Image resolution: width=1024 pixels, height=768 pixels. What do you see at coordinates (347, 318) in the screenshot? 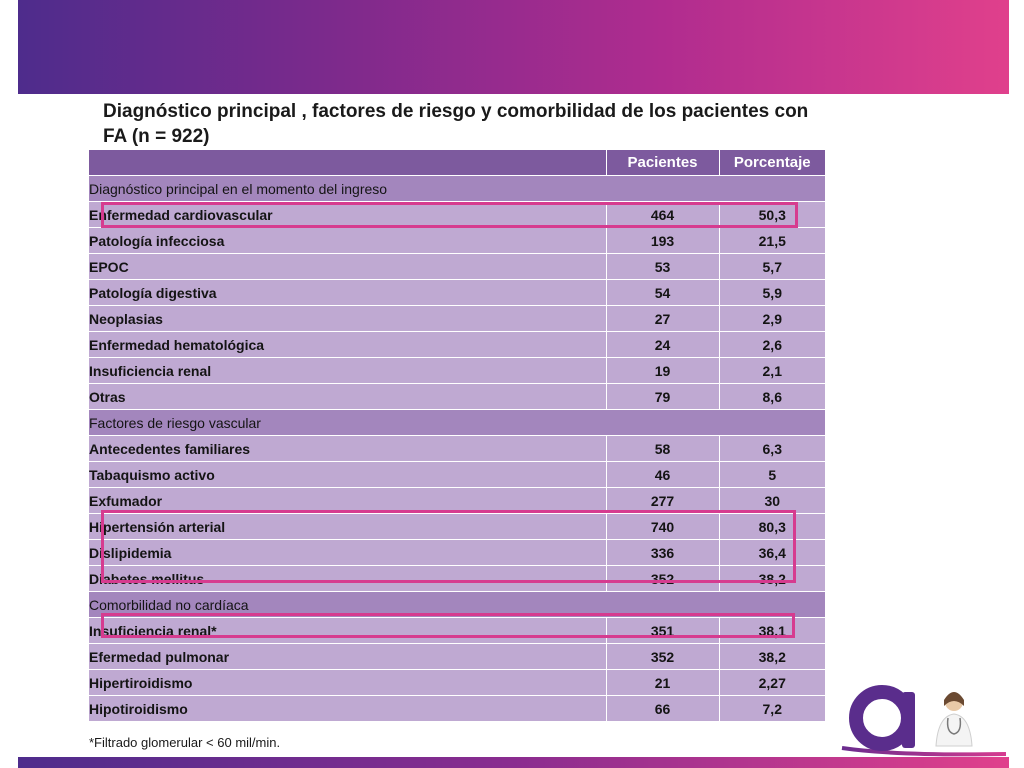
I see `row-label: Neoplasias` at bounding box center [347, 318].